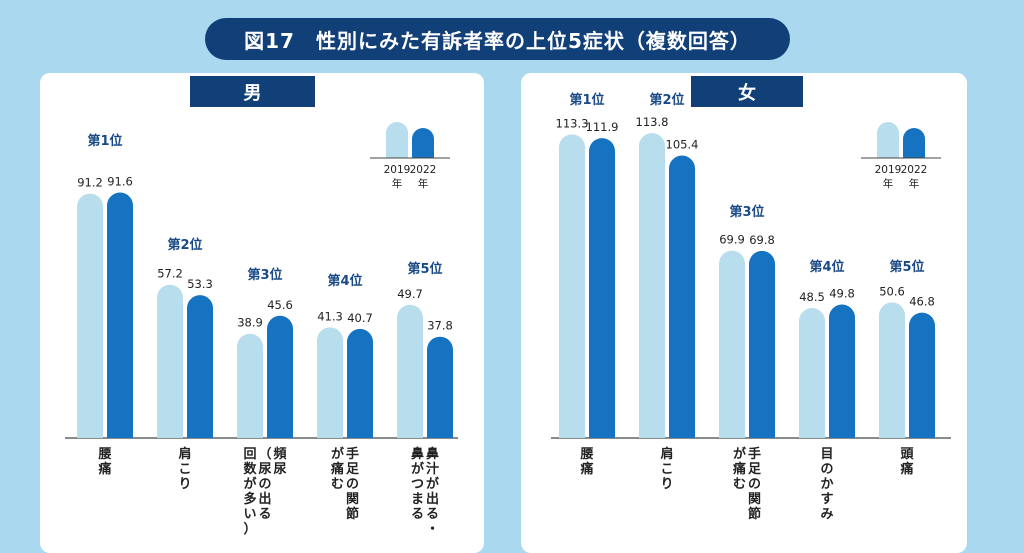  What do you see at coordinates (249, 529) in the screenshot?
I see `category-label-char: ）` at bounding box center [249, 529].